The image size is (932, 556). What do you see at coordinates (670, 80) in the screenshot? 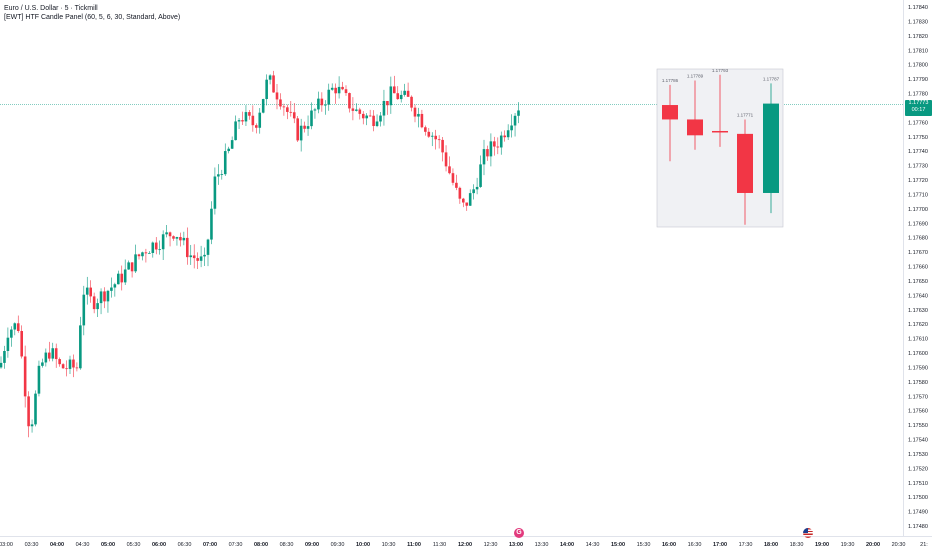
I see `htf-high-label: 1.17786` at bounding box center [670, 80].